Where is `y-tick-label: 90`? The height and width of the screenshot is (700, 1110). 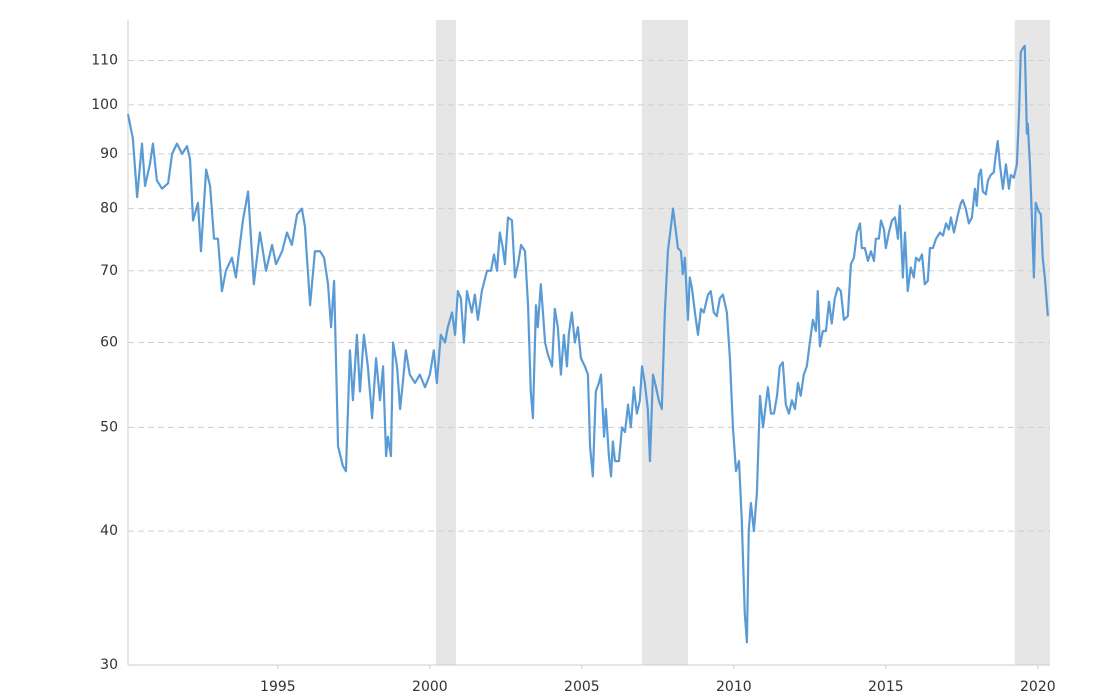
y-tick-label: 90 is located at coordinates (109, 154).